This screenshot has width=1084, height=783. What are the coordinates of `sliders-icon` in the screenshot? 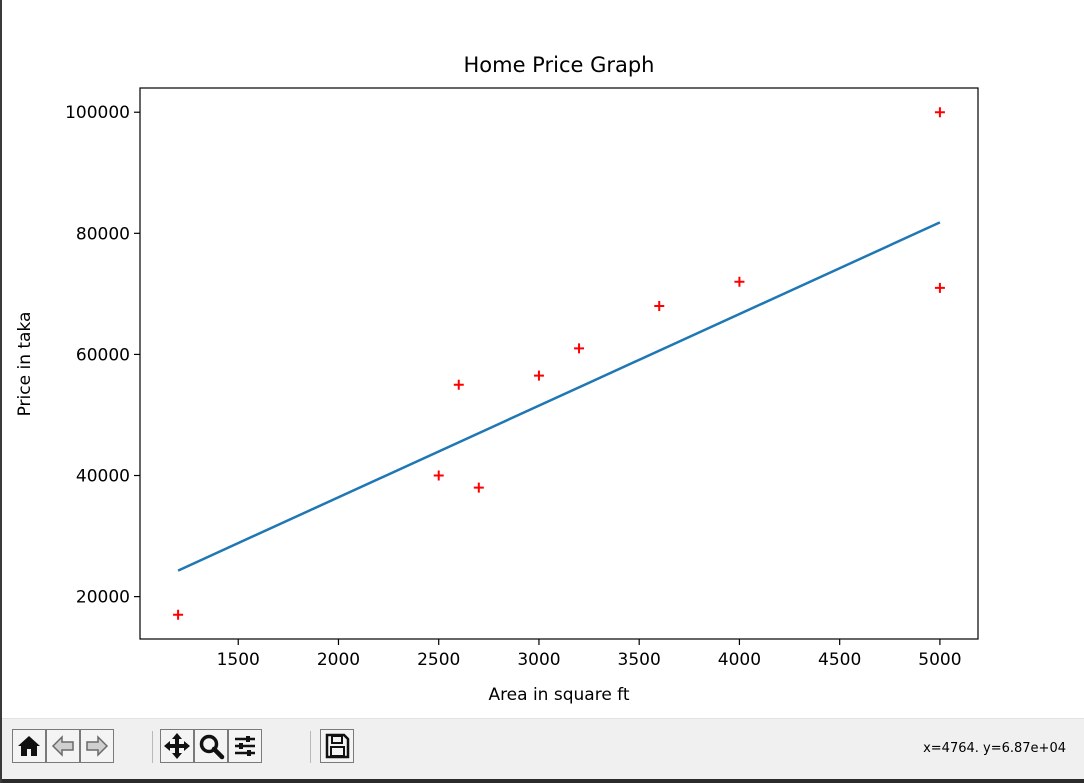 It's located at (245, 746).